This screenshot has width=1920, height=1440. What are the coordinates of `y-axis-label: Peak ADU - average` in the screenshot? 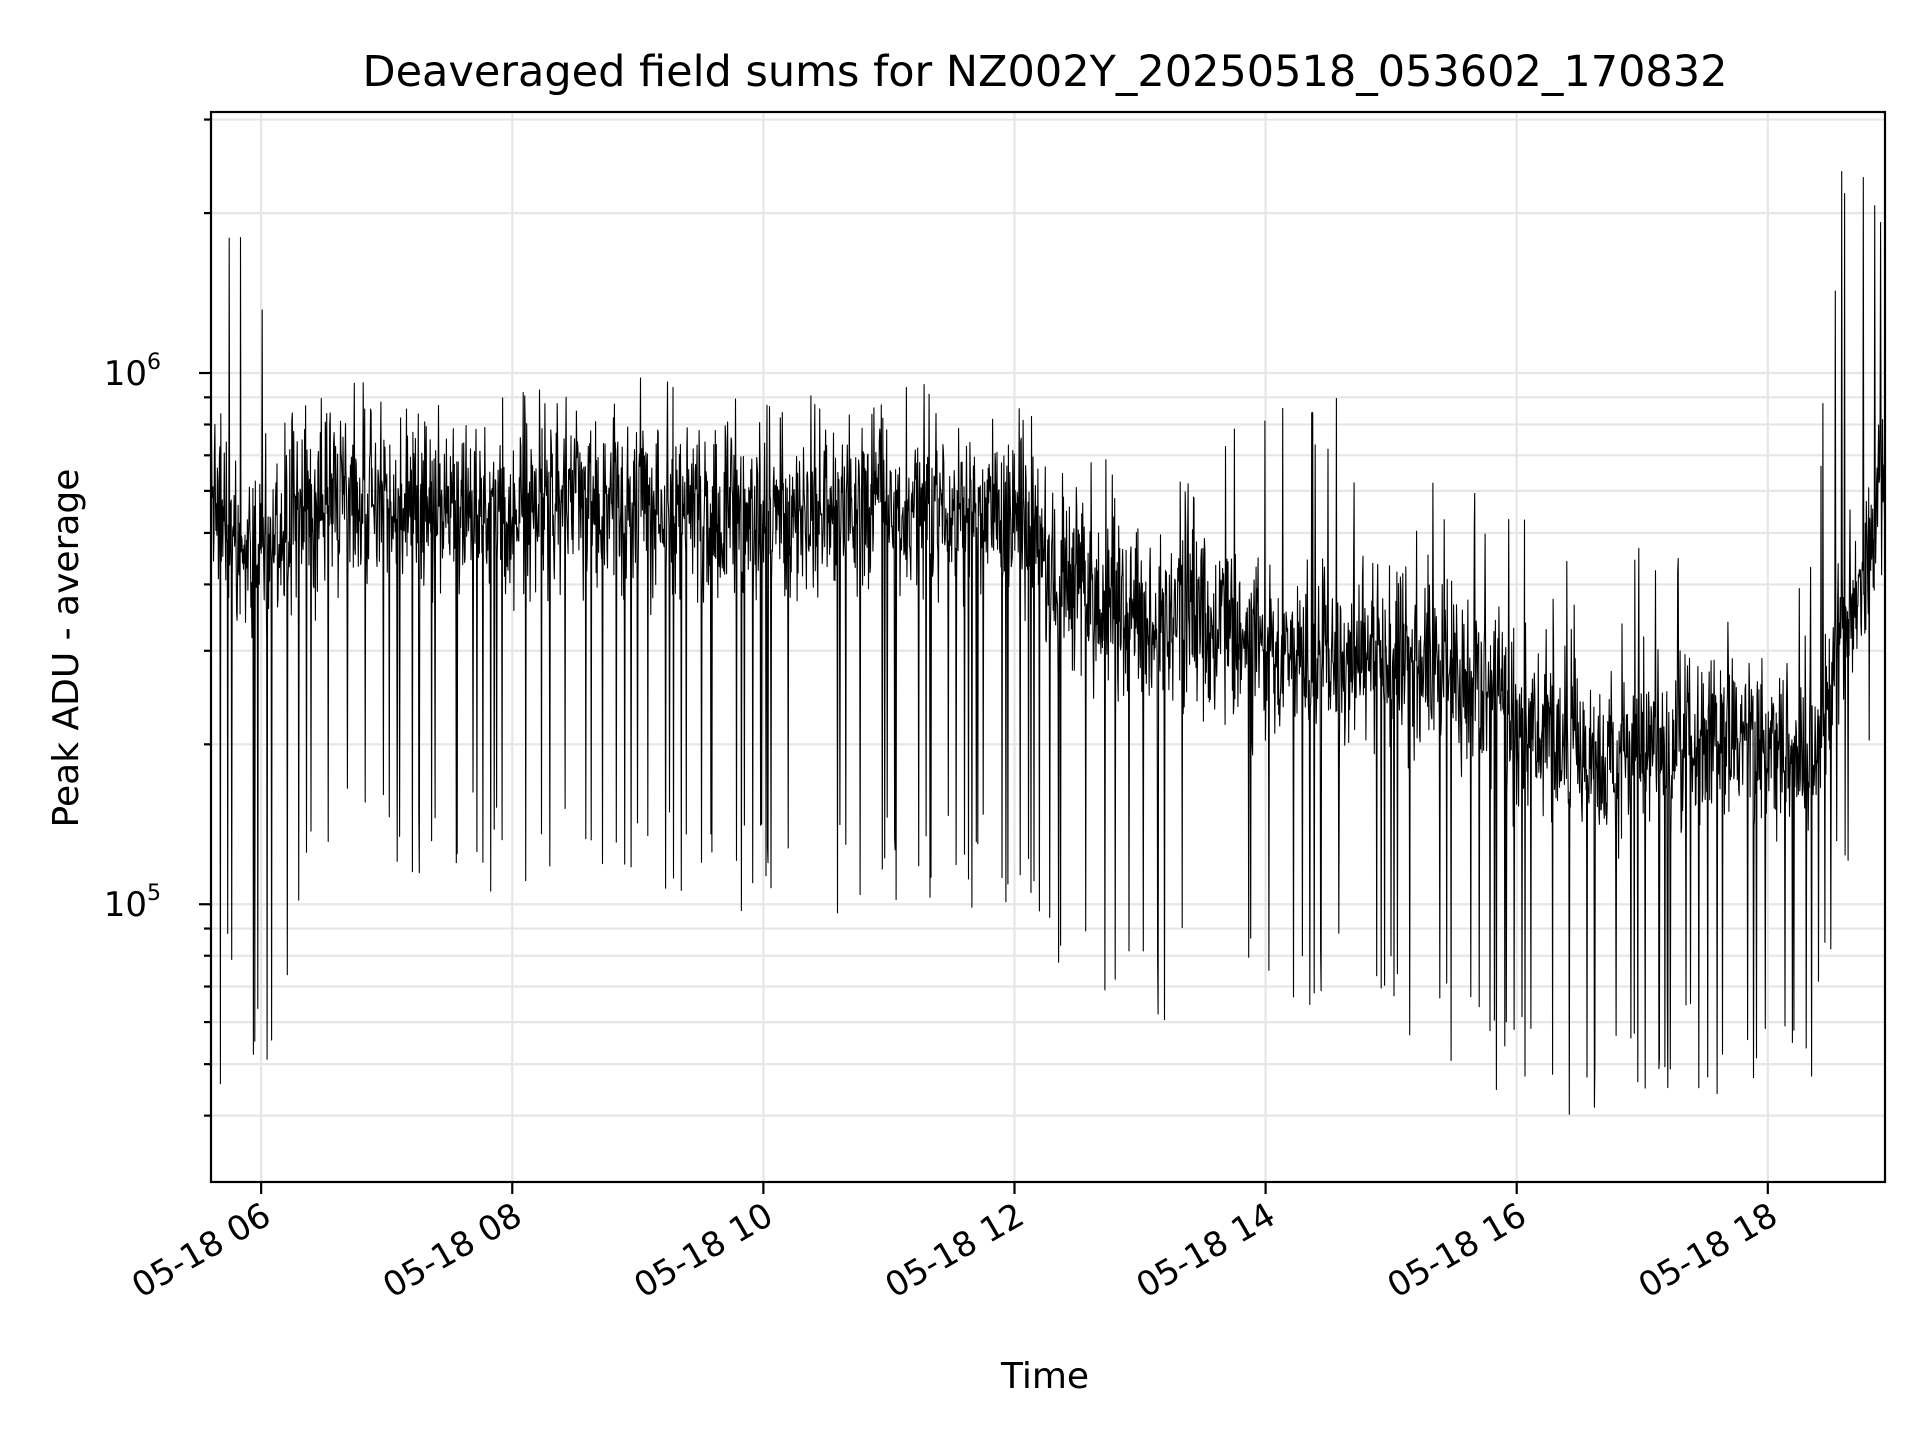 It's located at (66, 648).